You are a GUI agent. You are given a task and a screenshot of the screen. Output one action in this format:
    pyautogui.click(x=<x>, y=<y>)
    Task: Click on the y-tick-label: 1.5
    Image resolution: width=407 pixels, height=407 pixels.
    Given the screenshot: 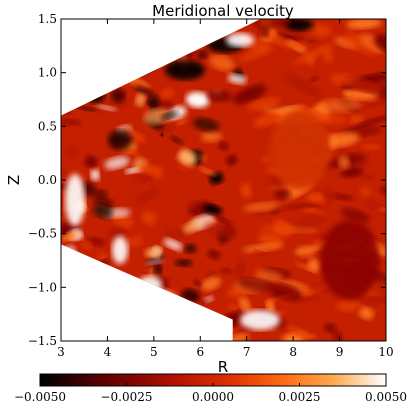 What is the action you would take?
    pyautogui.click(x=47, y=19)
    